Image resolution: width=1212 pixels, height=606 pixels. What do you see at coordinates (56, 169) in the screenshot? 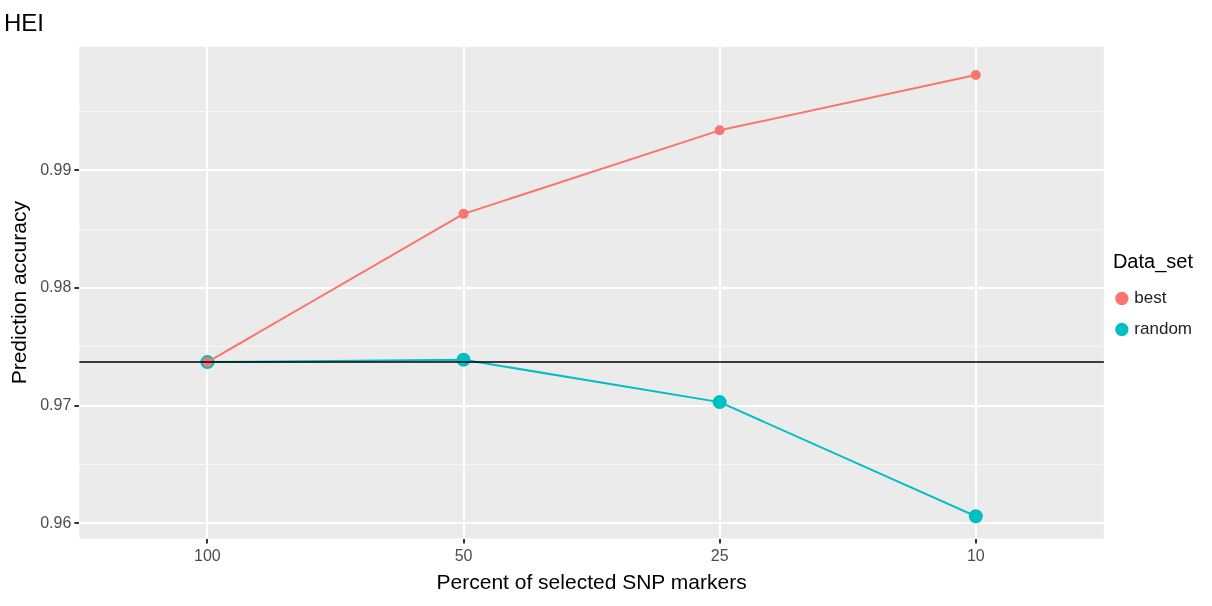
I see `y-tick-label: 0.99` at bounding box center [56, 169].